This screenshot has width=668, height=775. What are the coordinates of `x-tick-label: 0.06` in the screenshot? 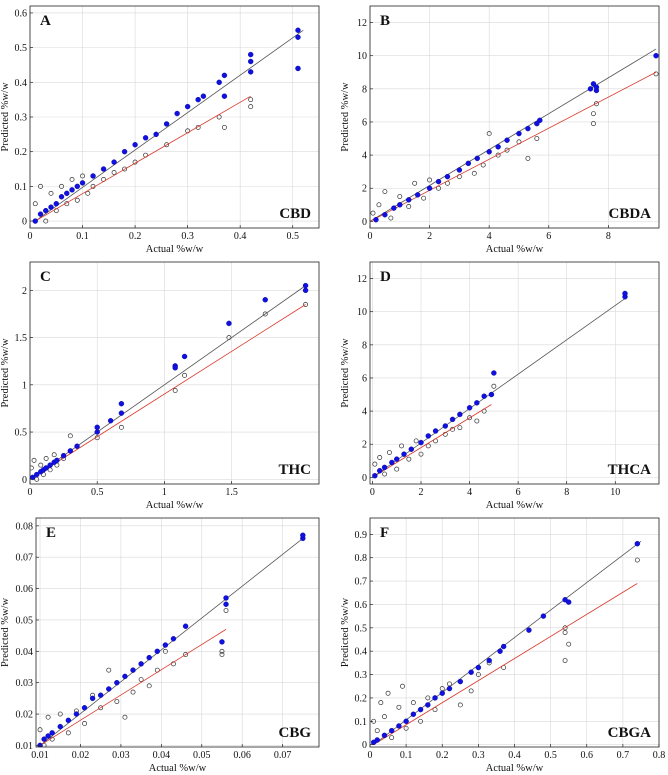 It's located at (242, 755).